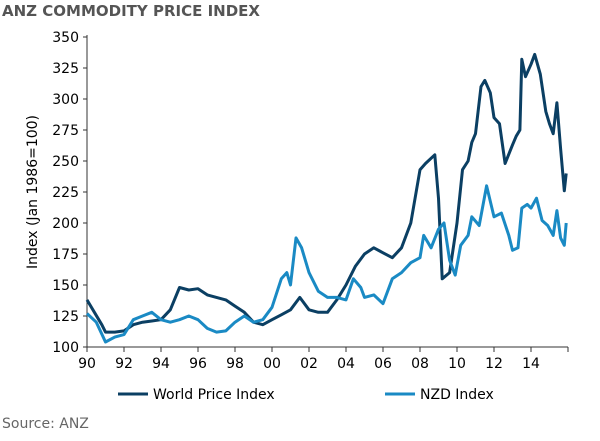 This screenshot has width=600, height=441. What do you see at coordinates (65, 317) in the screenshot?
I see `y-tick-label: 125` at bounding box center [65, 317].